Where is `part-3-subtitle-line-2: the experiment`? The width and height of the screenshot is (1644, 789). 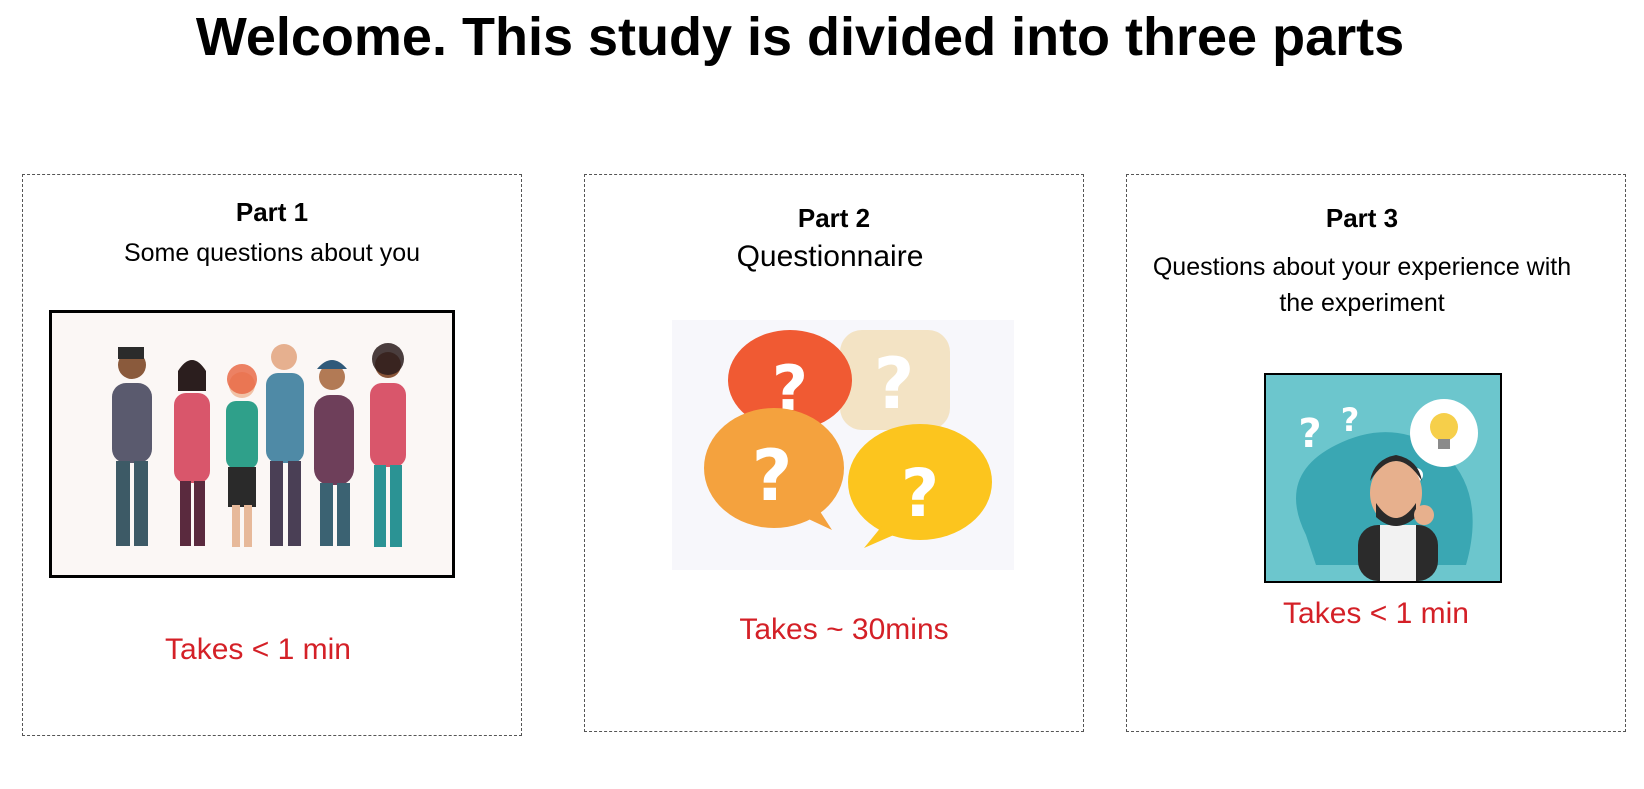 part-3-subtitle-line-2: the experiment is located at coordinates (1362, 303).